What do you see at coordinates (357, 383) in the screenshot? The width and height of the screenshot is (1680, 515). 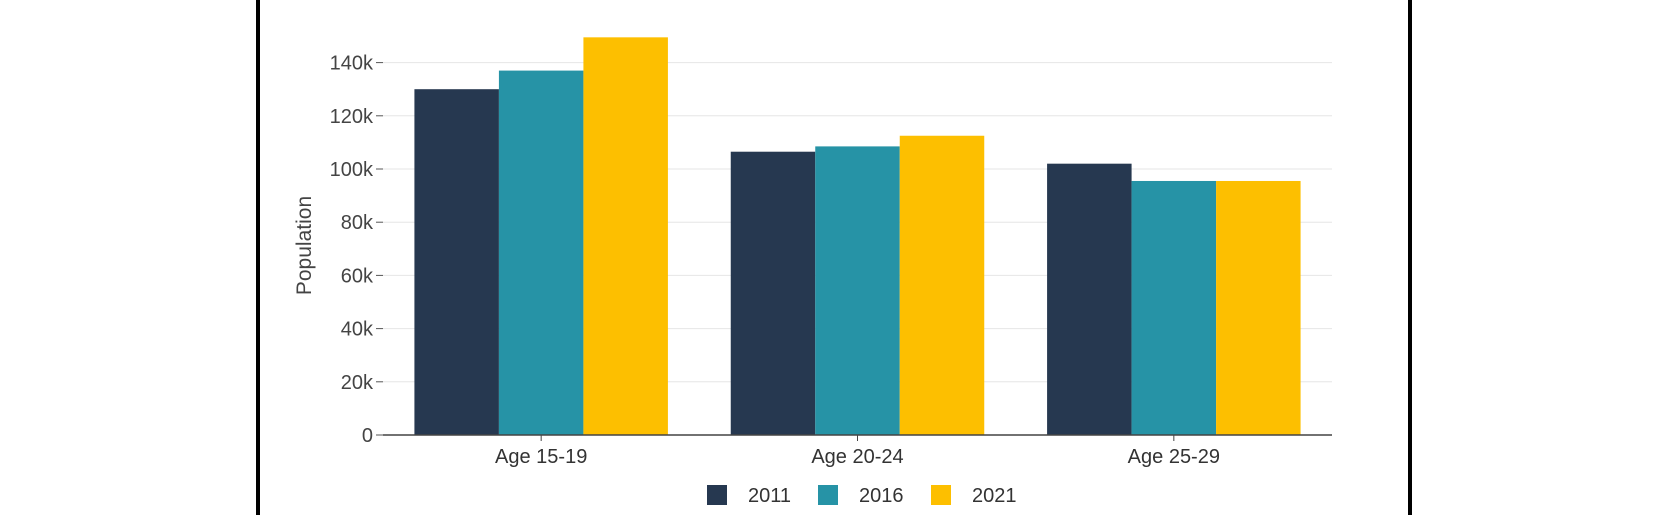 I see `y-tick-label-20k: 20k` at bounding box center [357, 383].